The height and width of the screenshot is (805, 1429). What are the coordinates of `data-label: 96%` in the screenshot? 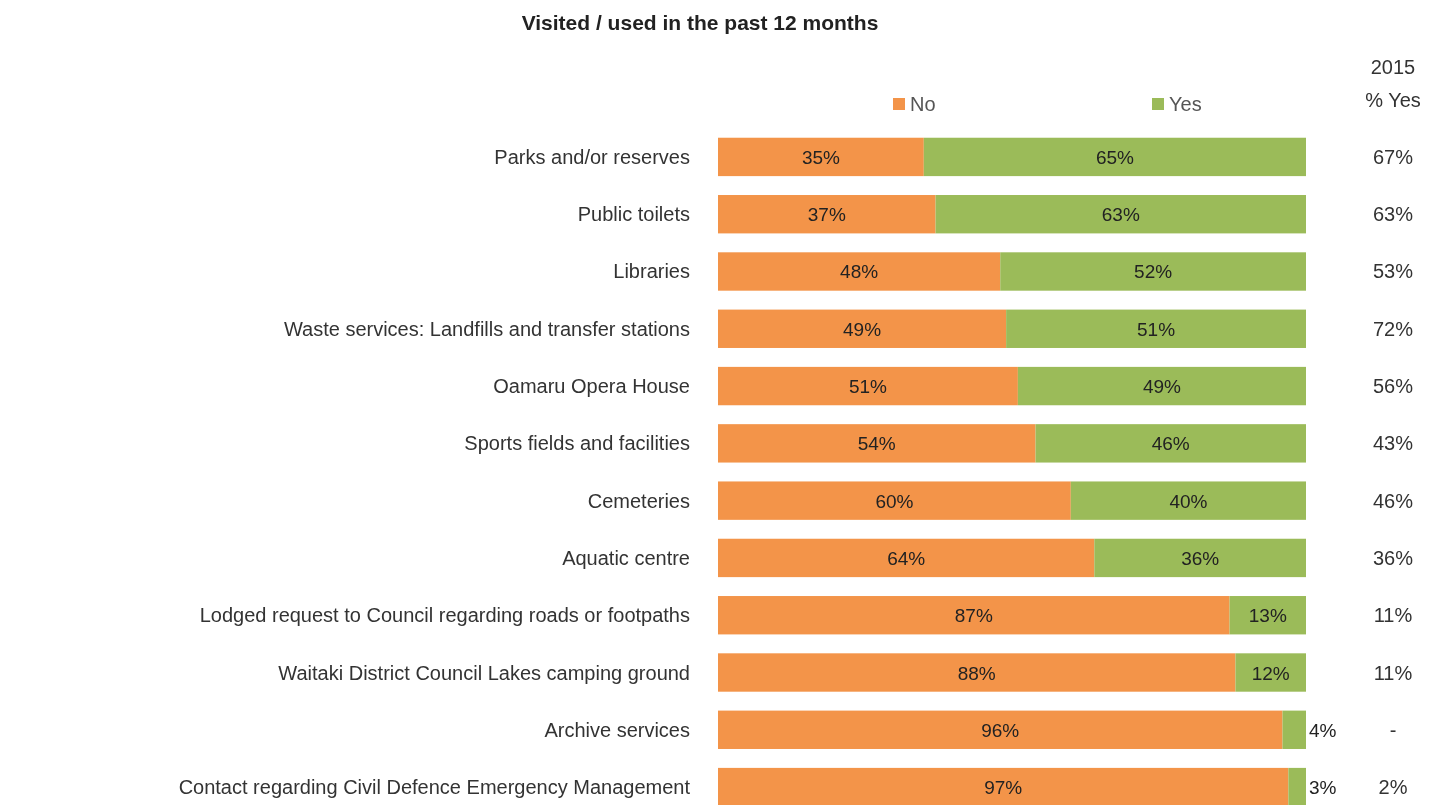 It's located at (1000, 730).